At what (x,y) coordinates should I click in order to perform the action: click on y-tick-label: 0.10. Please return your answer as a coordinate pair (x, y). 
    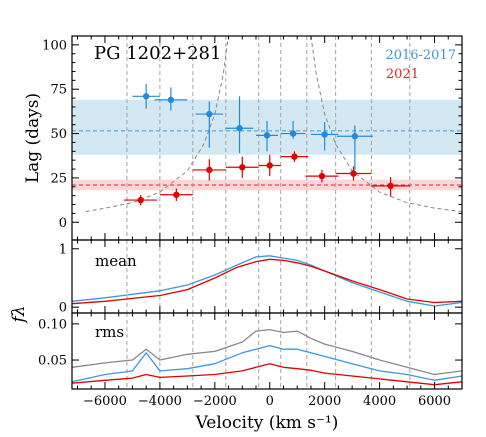
    Looking at the image, I should click on (52, 324).